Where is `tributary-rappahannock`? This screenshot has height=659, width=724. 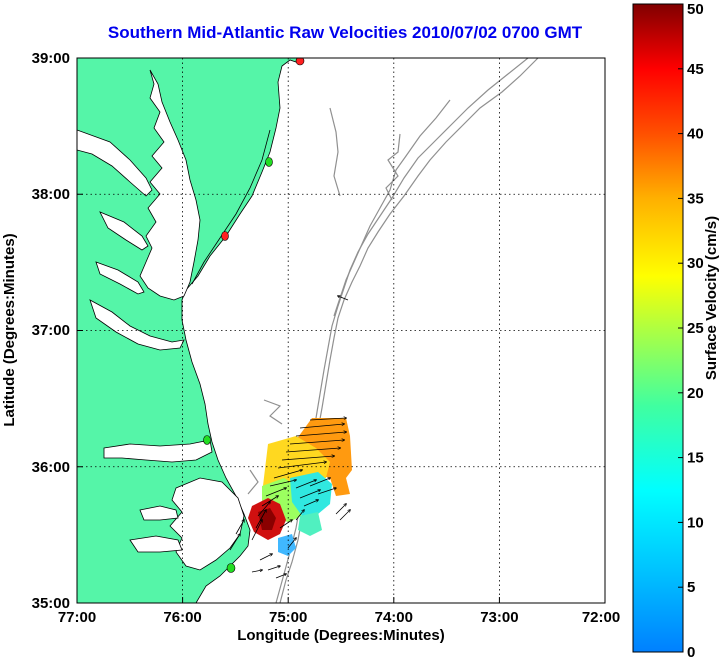 tributary-rappahannock is located at coordinates (124, 231).